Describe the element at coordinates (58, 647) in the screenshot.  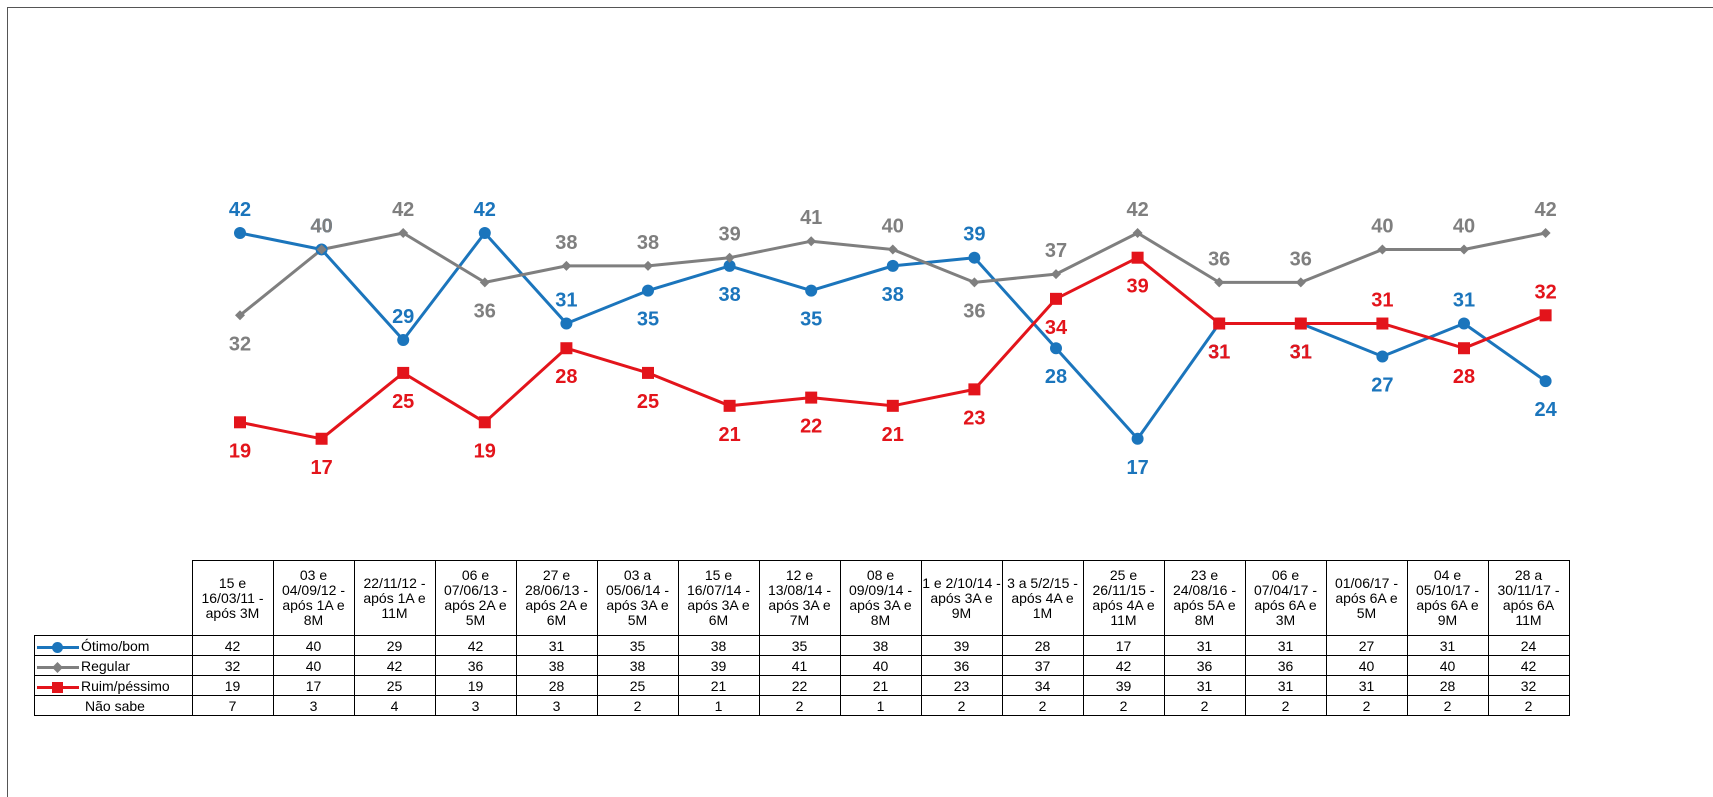
I see `legend-key-otimo-bom` at that location.